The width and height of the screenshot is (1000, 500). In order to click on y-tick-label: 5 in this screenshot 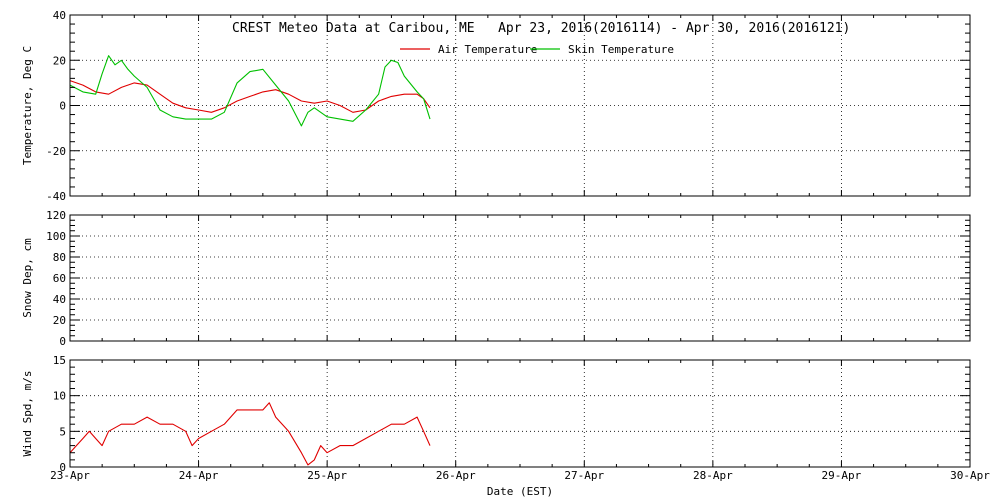, I will do `click(62, 431)`.